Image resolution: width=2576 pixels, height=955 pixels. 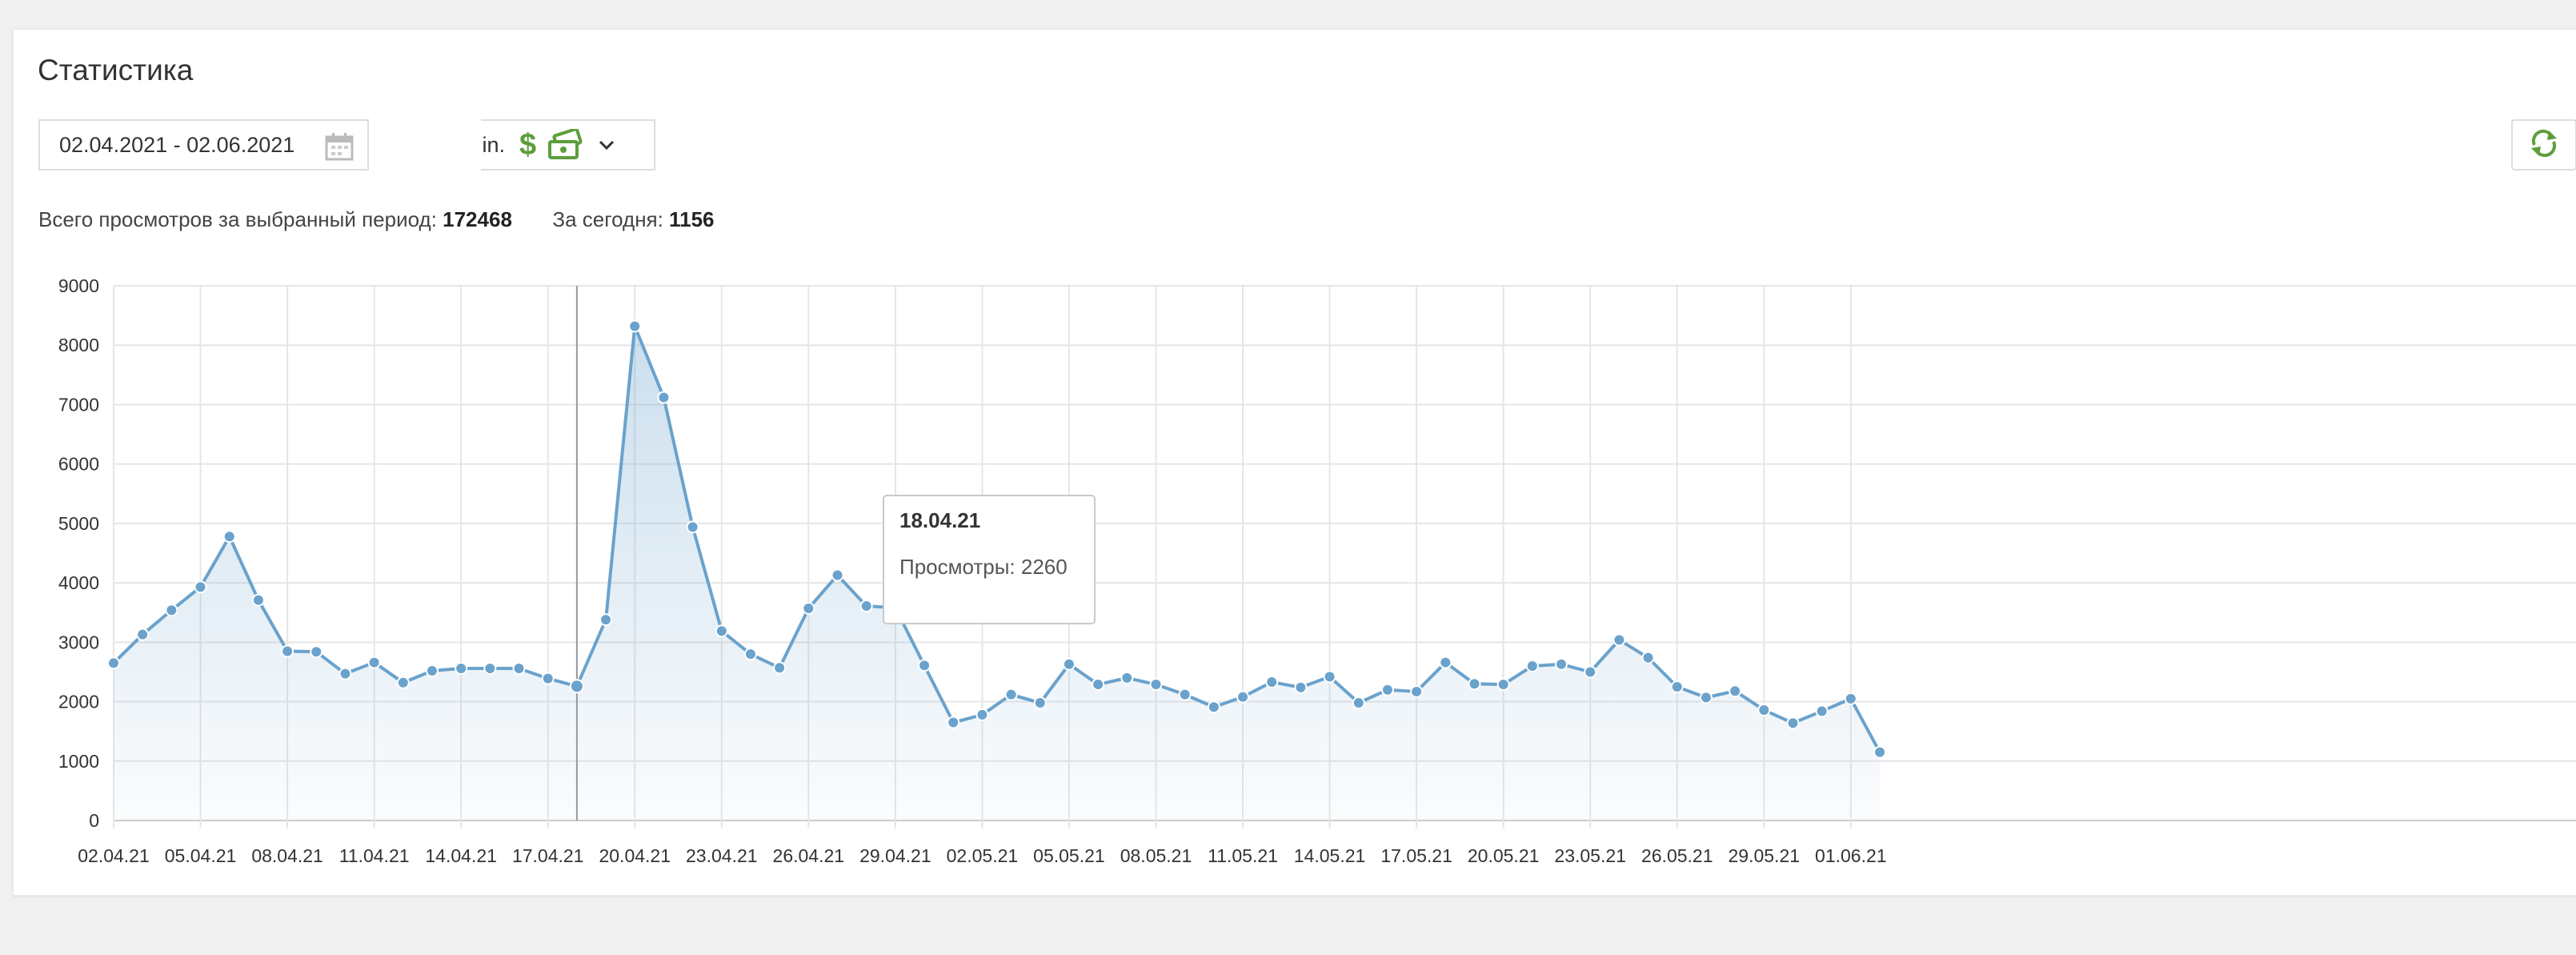 I want to click on tooltip-date: 18.04.21, so click(x=939, y=520).